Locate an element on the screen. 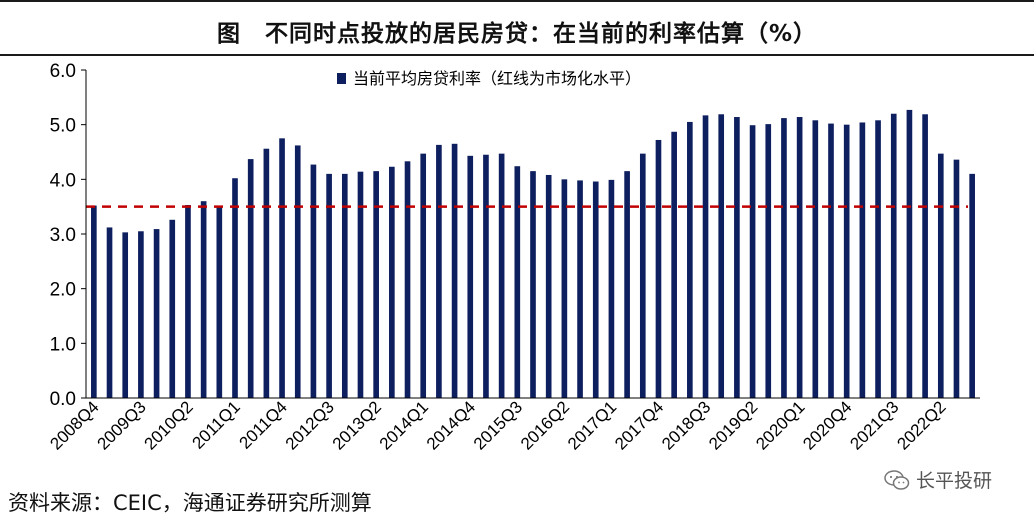 This screenshot has height=526, width=1034. bar-2019Q4 is located at coordinates (784, 258).